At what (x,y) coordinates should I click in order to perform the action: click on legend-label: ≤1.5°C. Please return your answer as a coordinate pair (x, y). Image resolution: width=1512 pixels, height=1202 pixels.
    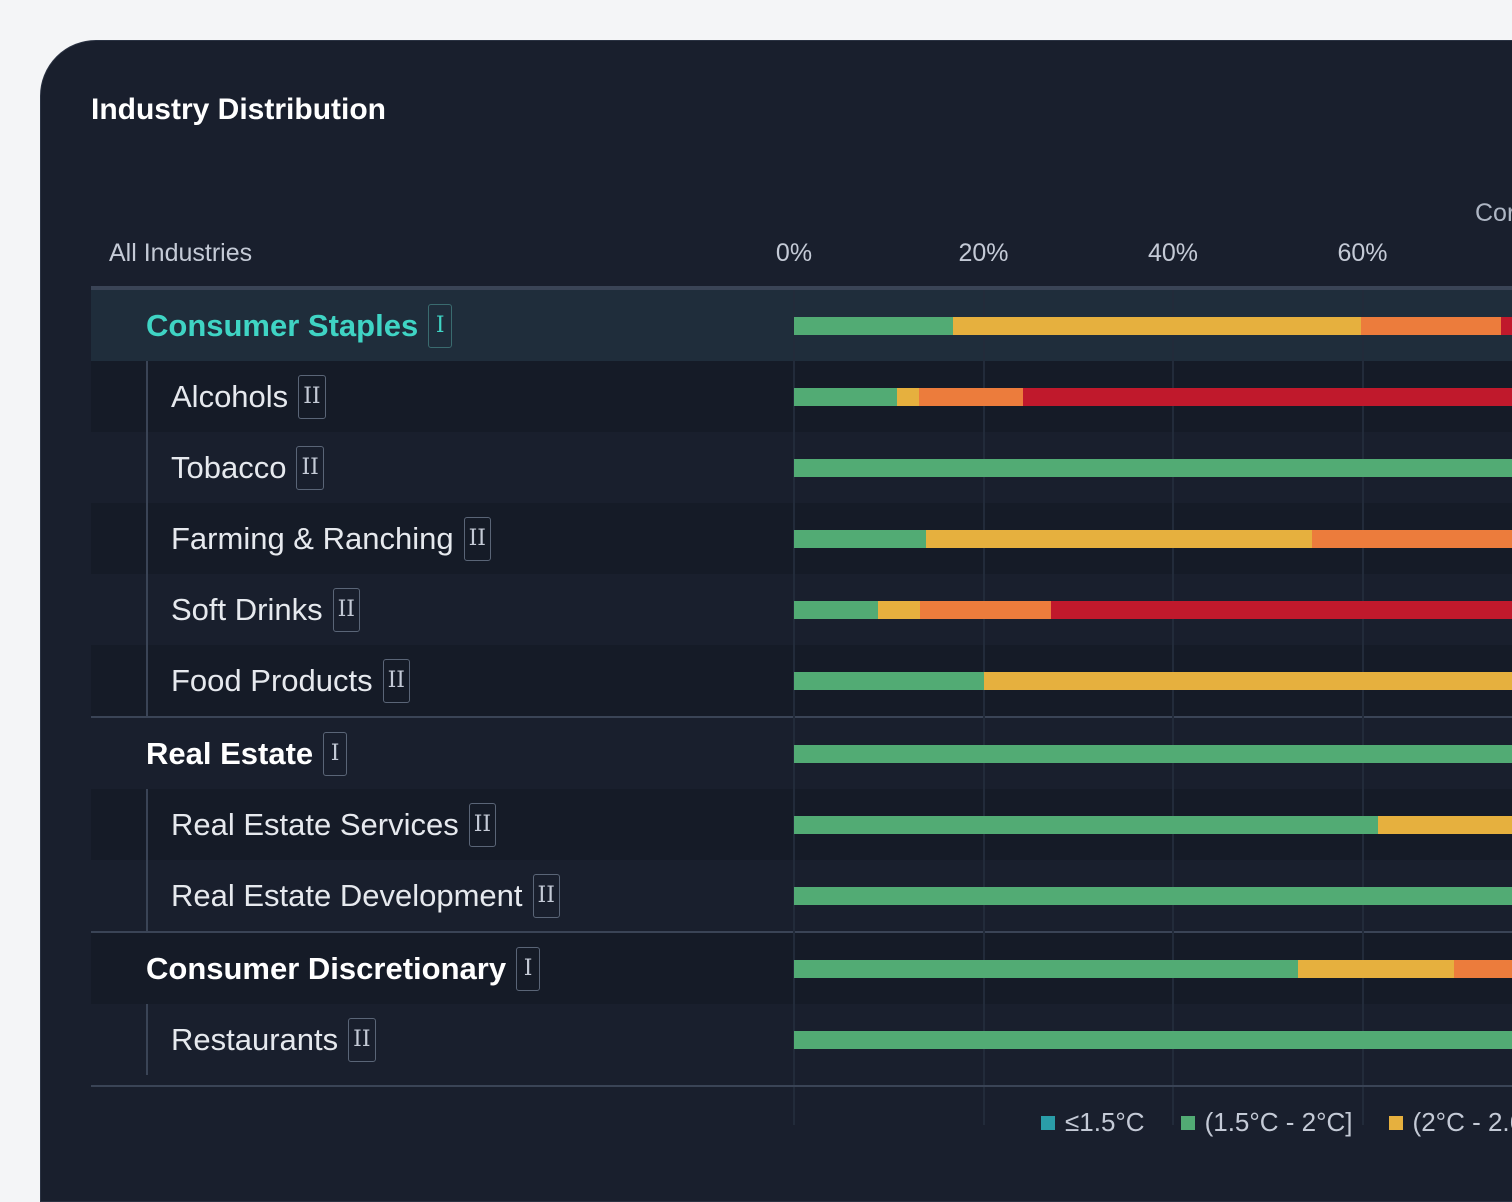
    Looking at the image, I should click on (1105, 1122).